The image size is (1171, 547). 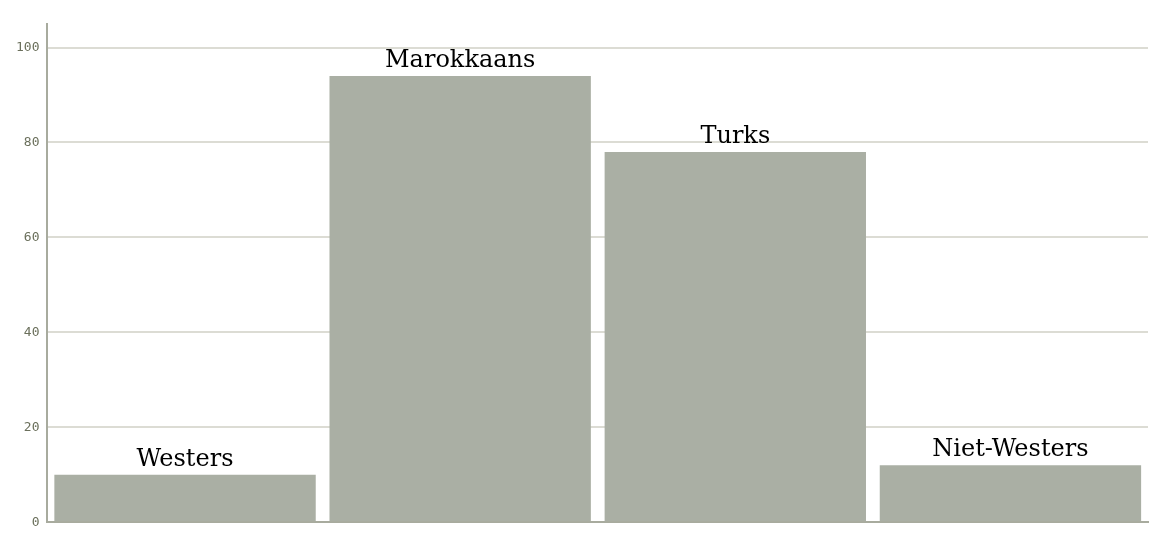 What do you see at coordinates (31, 236) in the screenshot?
I see `y-tick-label: 60` at bounding box center [31, 236].